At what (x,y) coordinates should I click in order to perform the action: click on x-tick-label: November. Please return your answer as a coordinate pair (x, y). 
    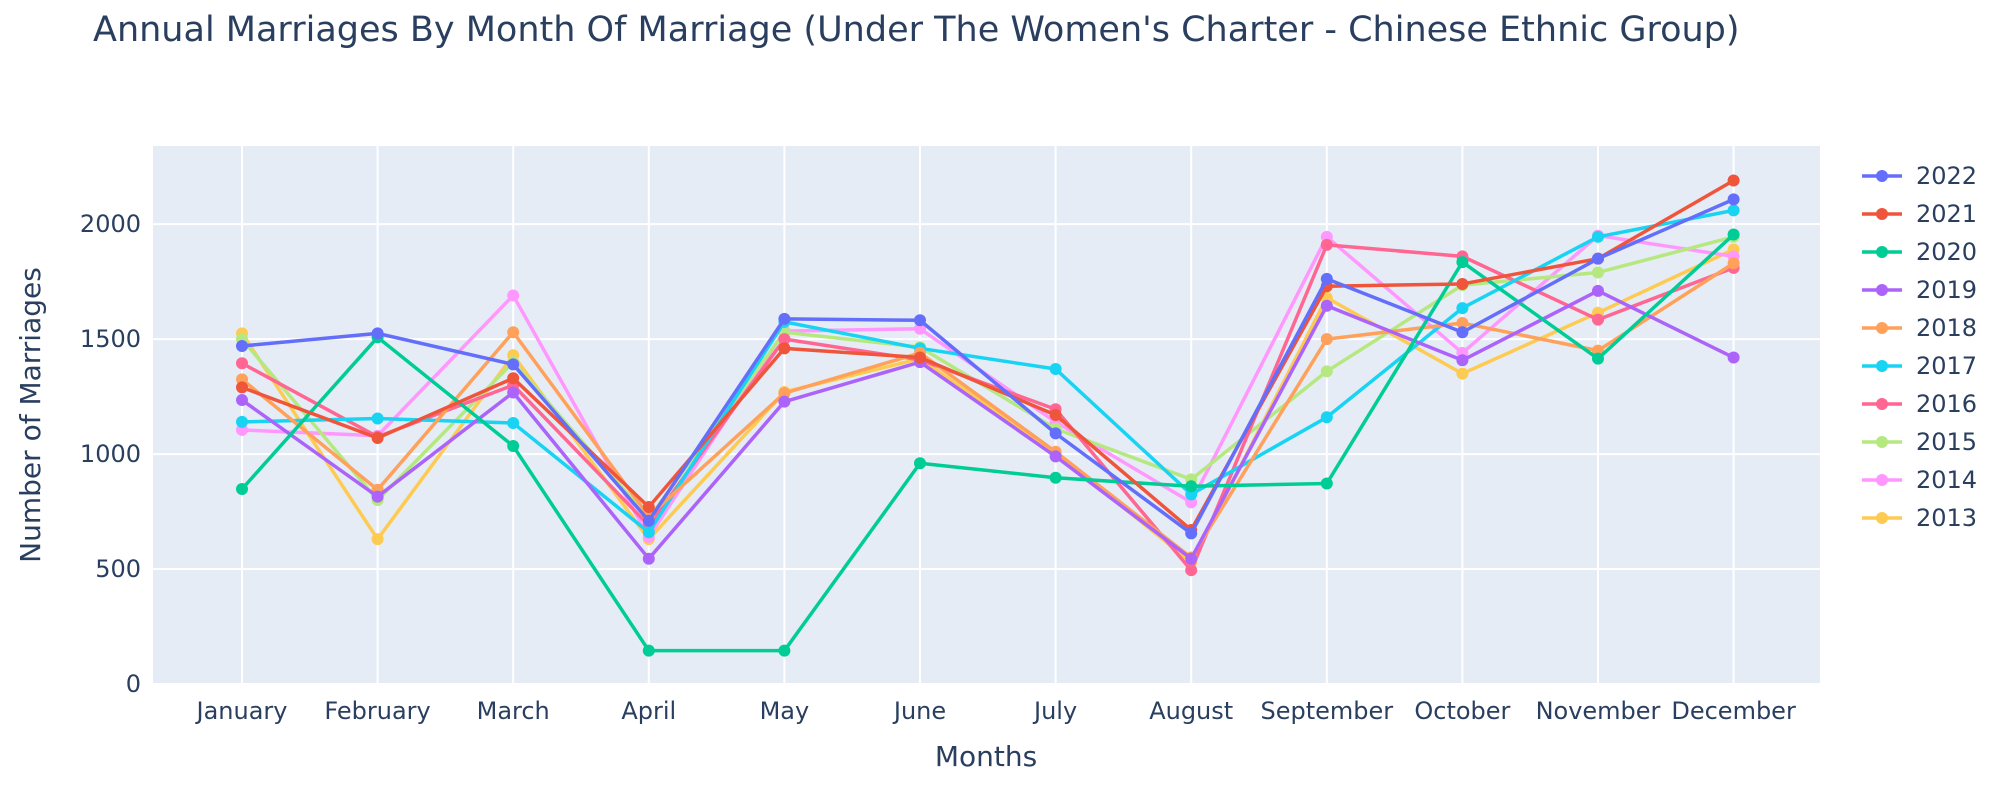
    Looking at the image, I should click on (1598, 711).